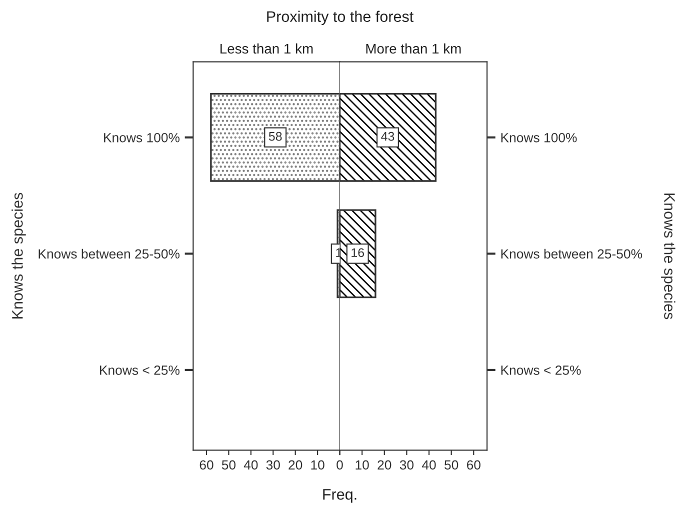 This screenshot has height=511, width=685. Describe the element at coordinates (413, 48) in the screenshot. I see `chart-title: More than 1 km` at that location.